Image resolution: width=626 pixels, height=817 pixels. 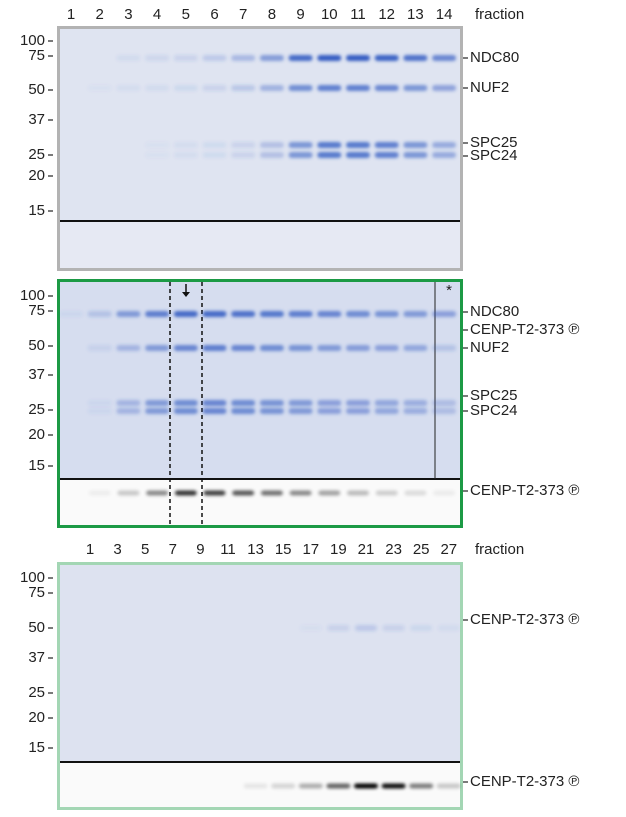 I want to click on lanes-title: fraction, so click(x=499, y=549).